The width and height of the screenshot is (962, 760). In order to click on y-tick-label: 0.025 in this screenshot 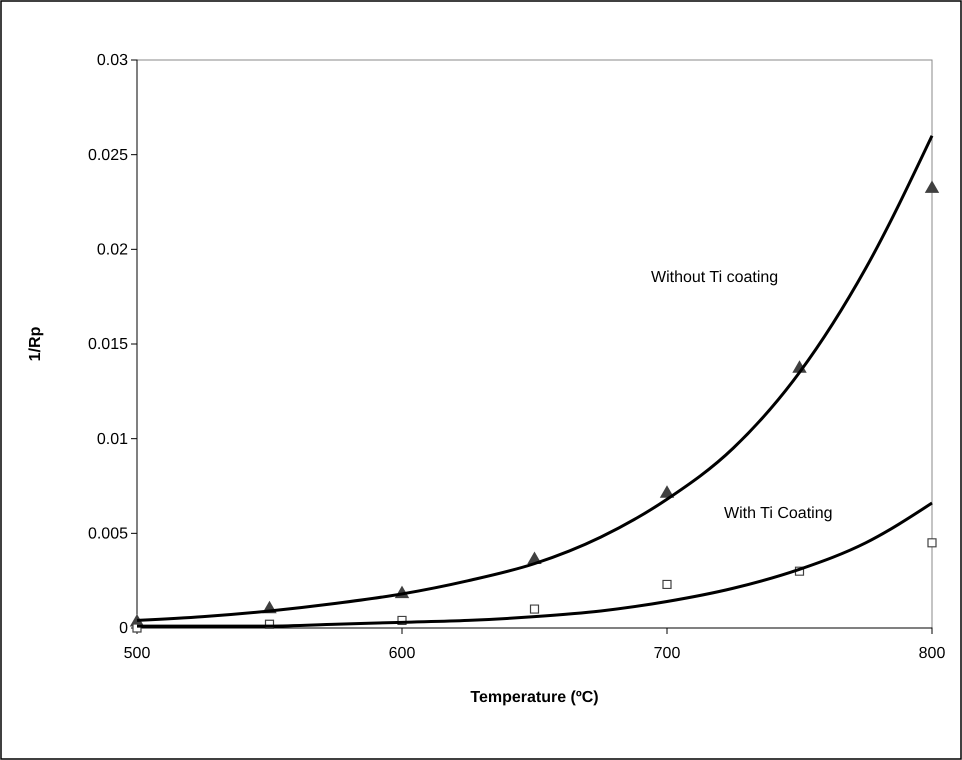, I will do `click(108, 155)`.